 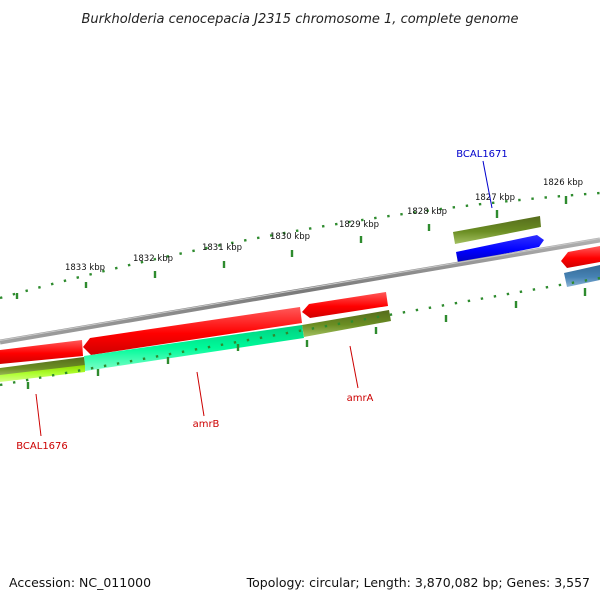 I want to click on gene-chartreuse-left, so click(x=42, y=373).